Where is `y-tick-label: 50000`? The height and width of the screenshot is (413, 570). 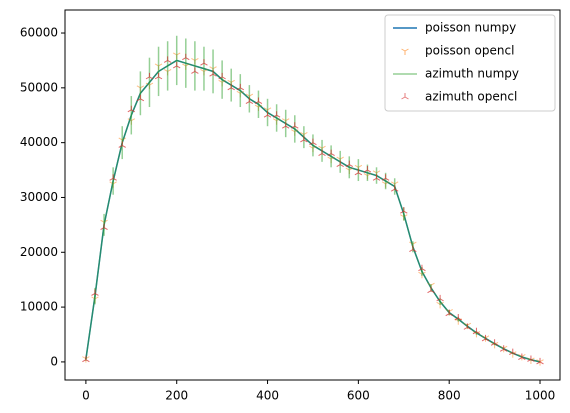
y-tick-label: 50000 is located at coordinates (39, 87).